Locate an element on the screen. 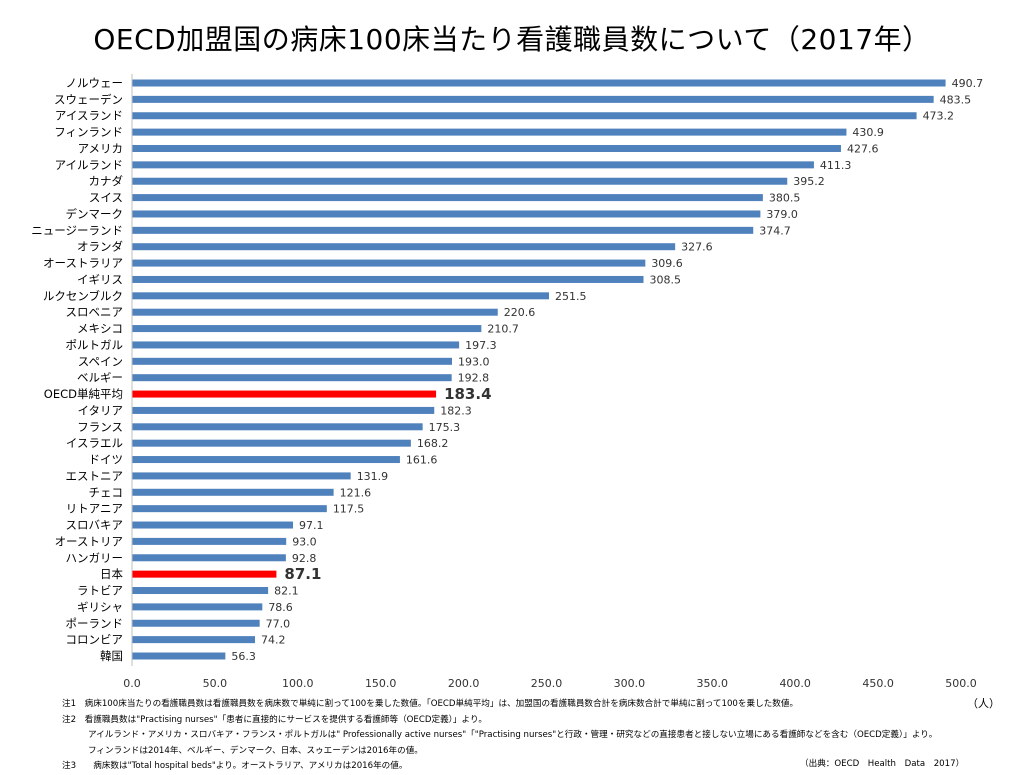 The image size is (1024, 775). data-label: 427.6 is located at coordinates (863, 148).